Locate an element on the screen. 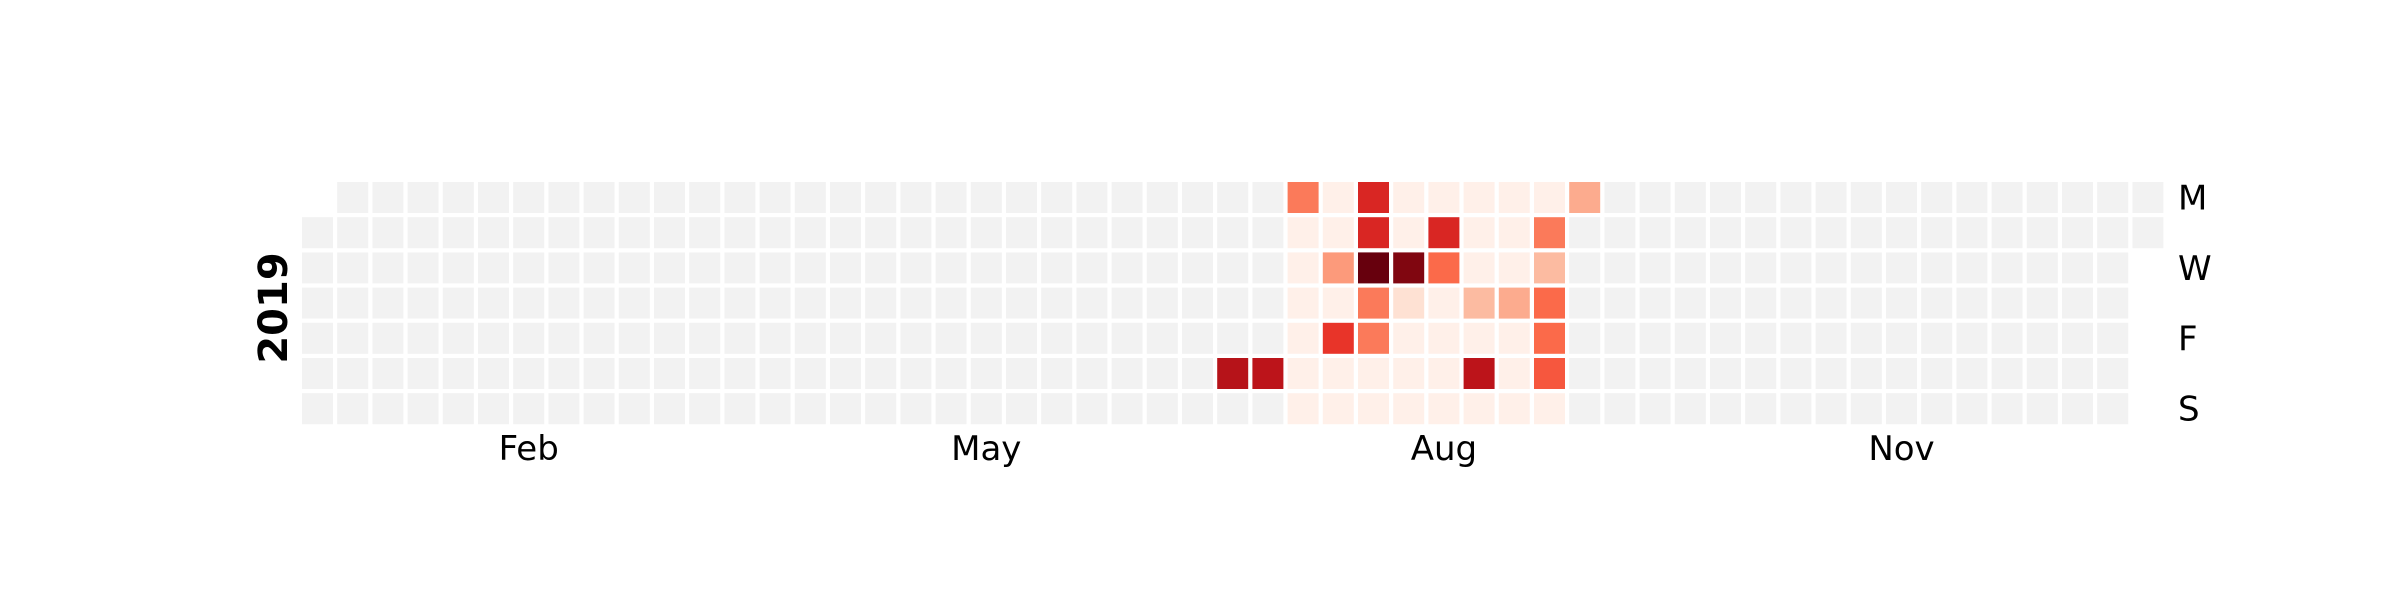 The height and width of the screenshot is (600, 2400). month-tick-labels: Feb May Aug Nov is located at coordinates (1217, 449).